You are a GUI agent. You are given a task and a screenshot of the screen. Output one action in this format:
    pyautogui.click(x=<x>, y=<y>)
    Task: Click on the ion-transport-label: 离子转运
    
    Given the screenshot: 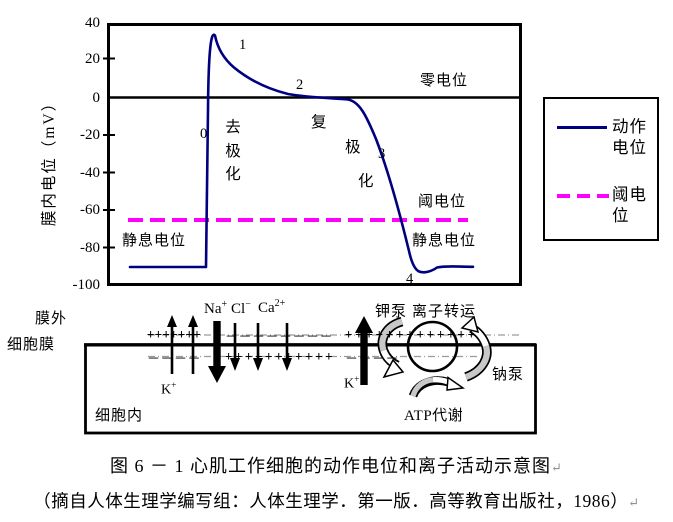 What is the action you would take?
    pyautogui.click(x=444, y=312)
    